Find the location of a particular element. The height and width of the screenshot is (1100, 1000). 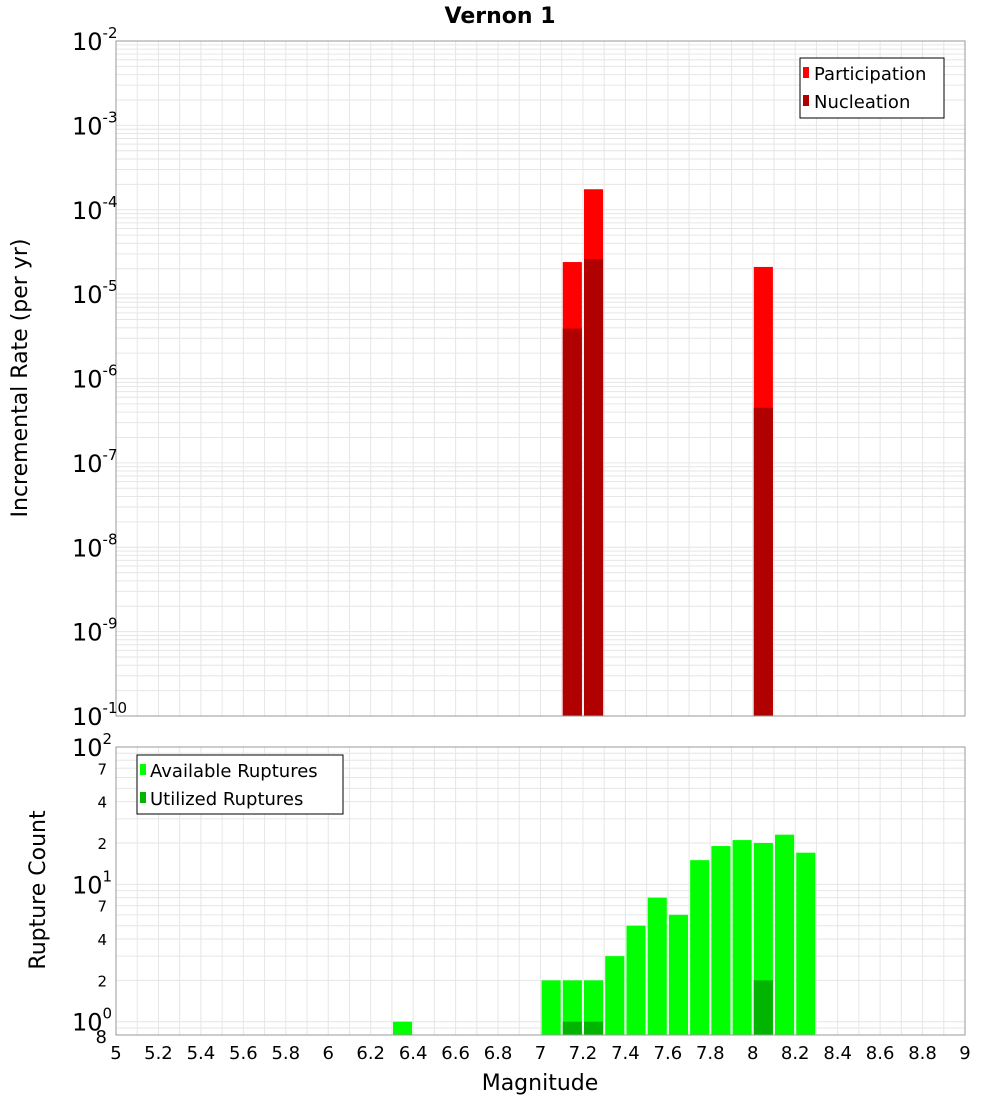

x-tick-label: 7.6 is located at coordinates (668, 1053).